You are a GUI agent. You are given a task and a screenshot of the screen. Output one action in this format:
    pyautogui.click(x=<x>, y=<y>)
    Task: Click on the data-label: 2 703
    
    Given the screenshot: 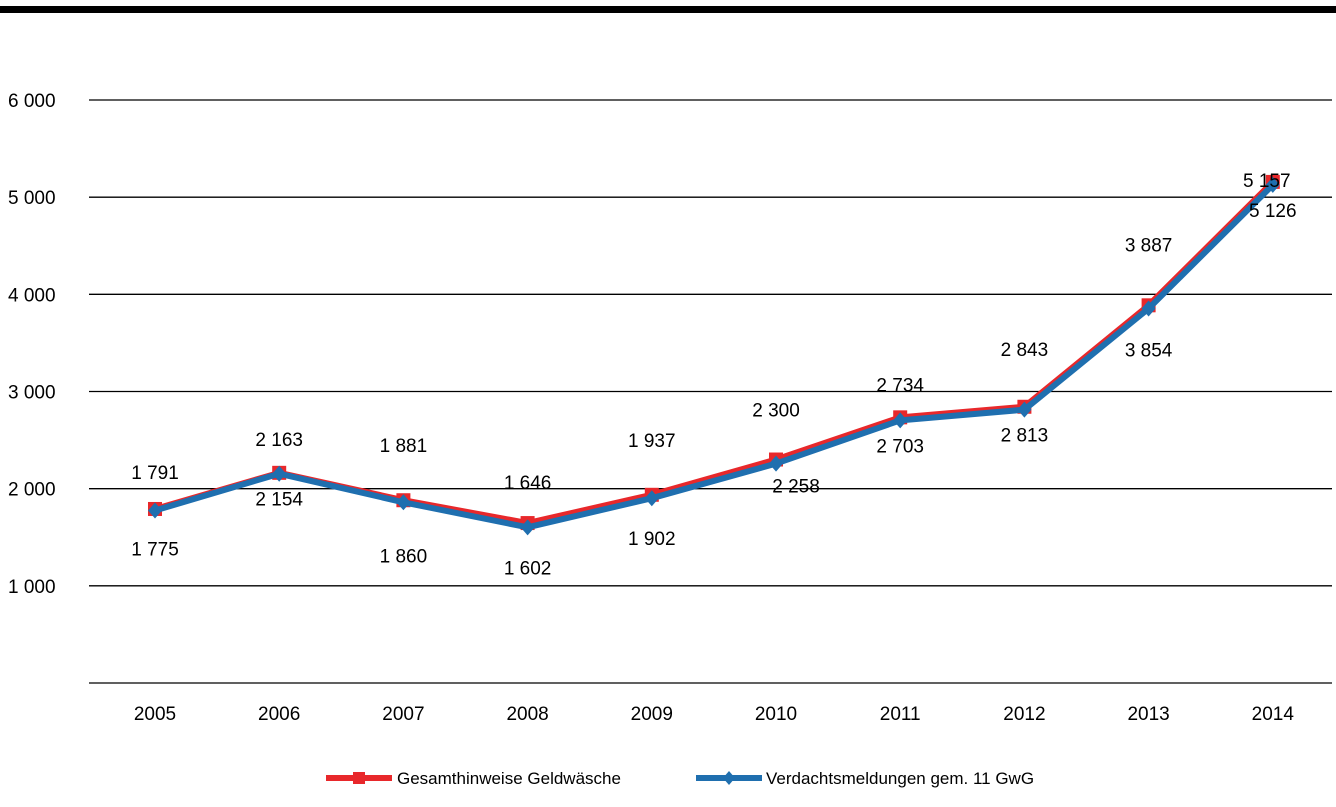 What is the action you would take?
    pyautogui.click(x=900, y=446)
    